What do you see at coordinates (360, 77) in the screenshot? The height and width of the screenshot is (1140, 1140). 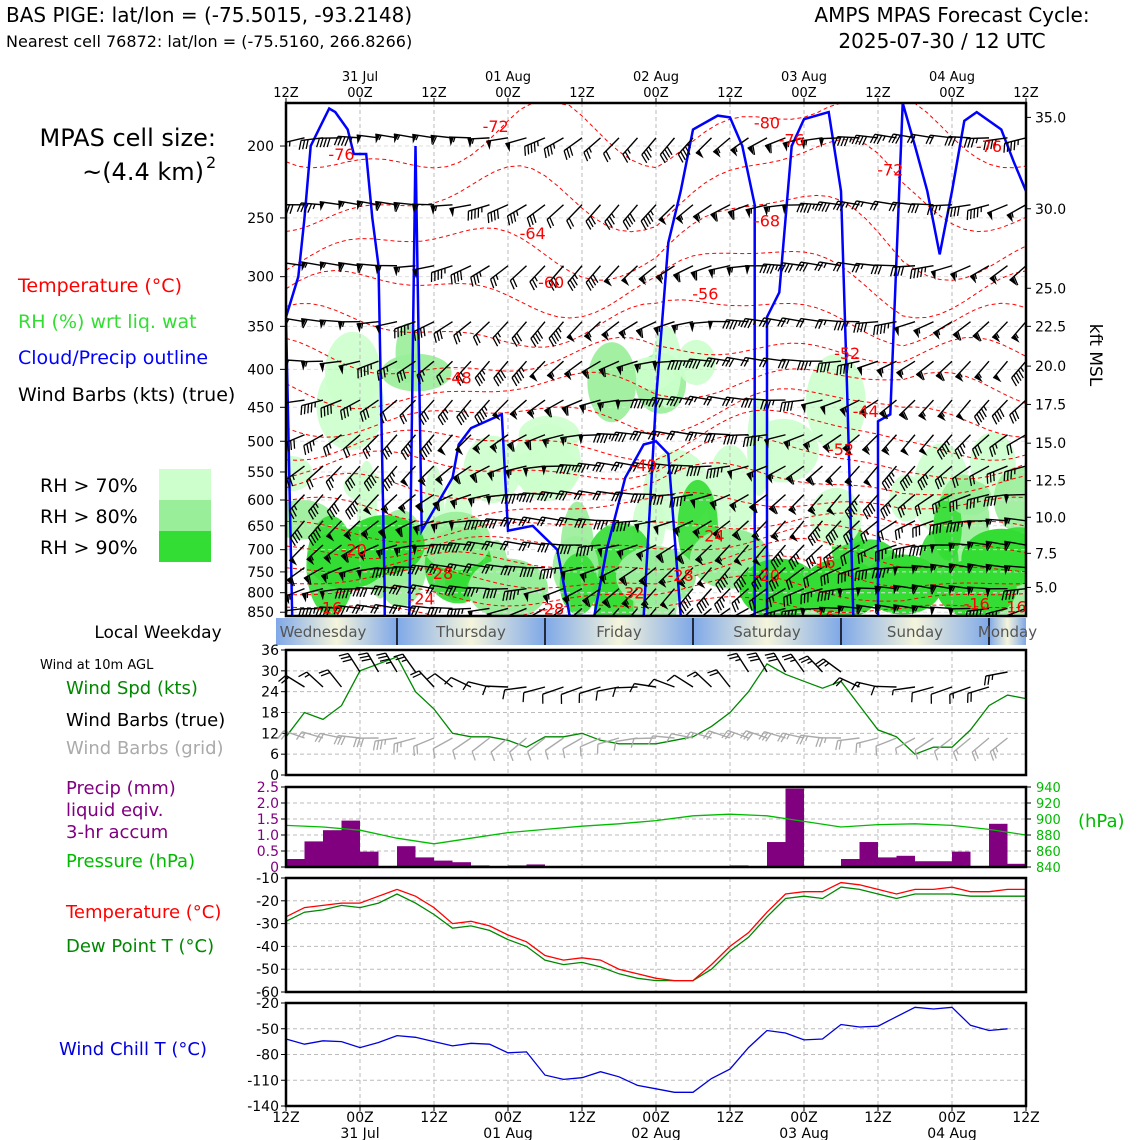 I see `top-axis-date-label: 31 Jul` at bounding box center [360, 77].